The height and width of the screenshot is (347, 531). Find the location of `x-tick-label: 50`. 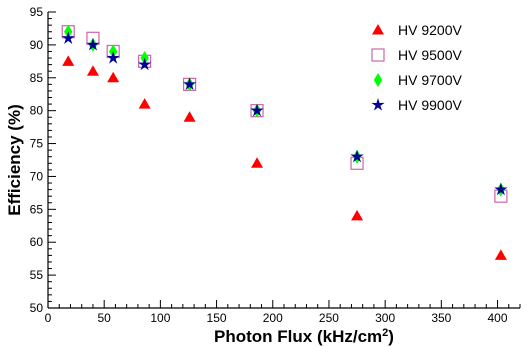

x-tick-label: 50 is located at coordinates (105, 318).